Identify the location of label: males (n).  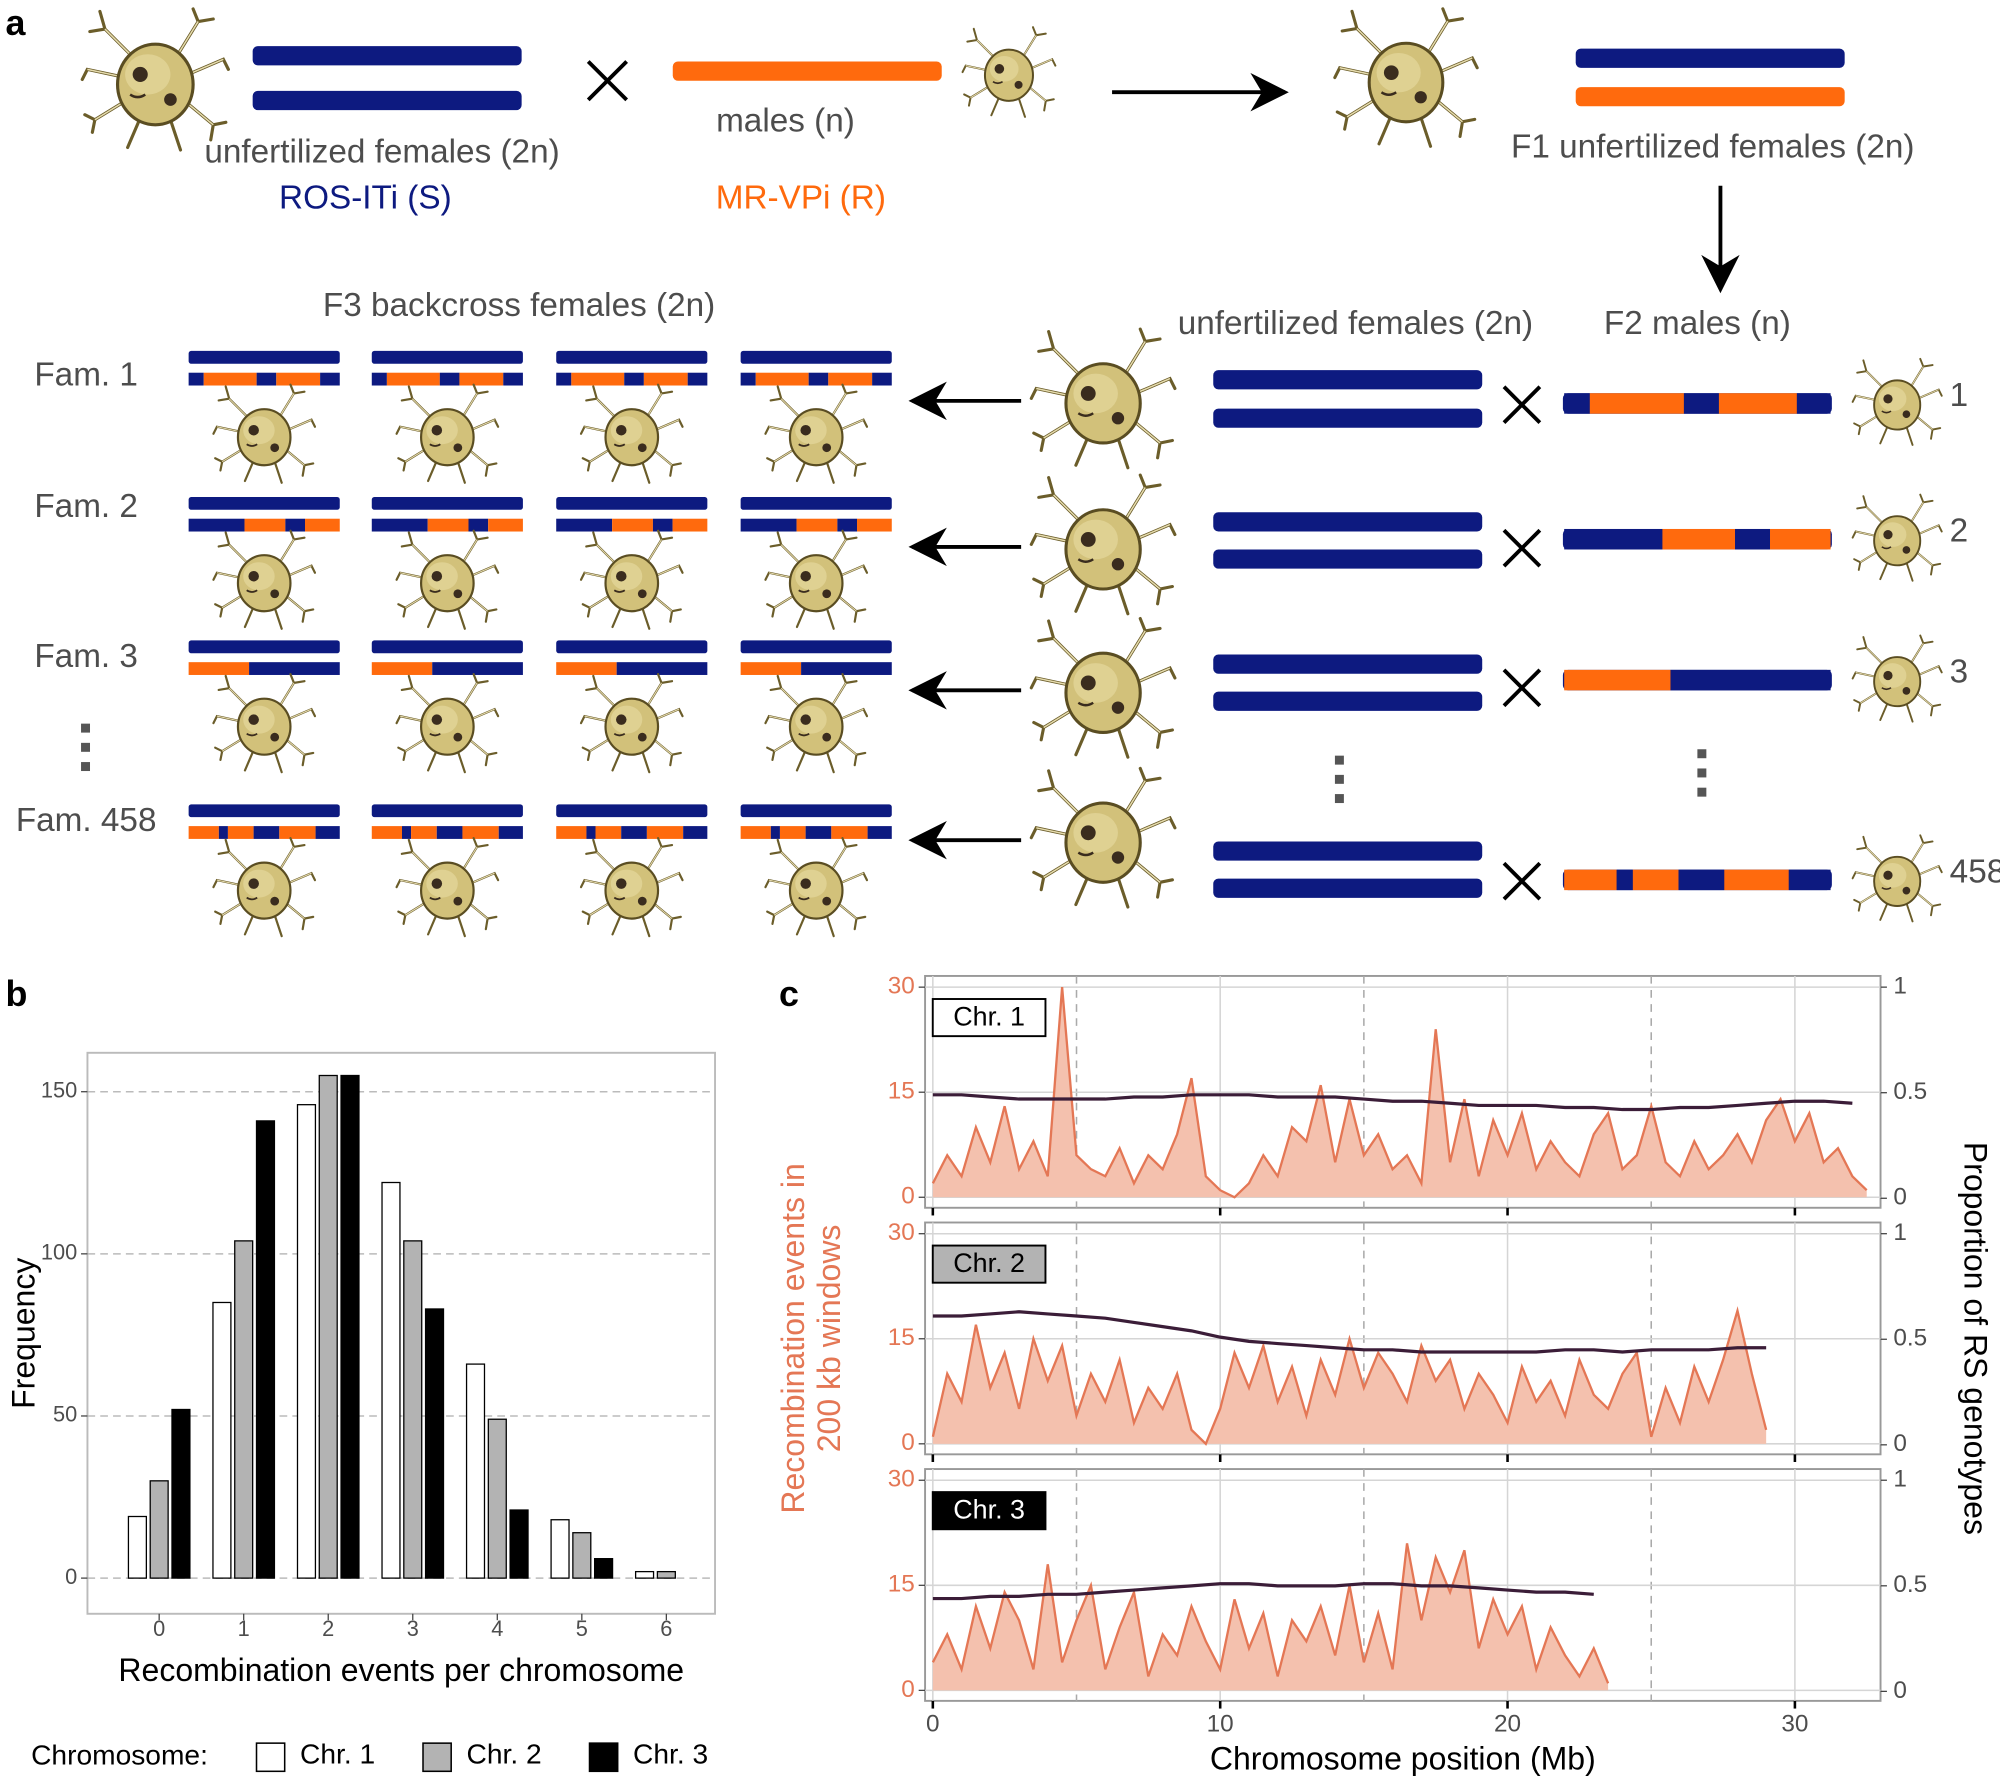
(785, 121).